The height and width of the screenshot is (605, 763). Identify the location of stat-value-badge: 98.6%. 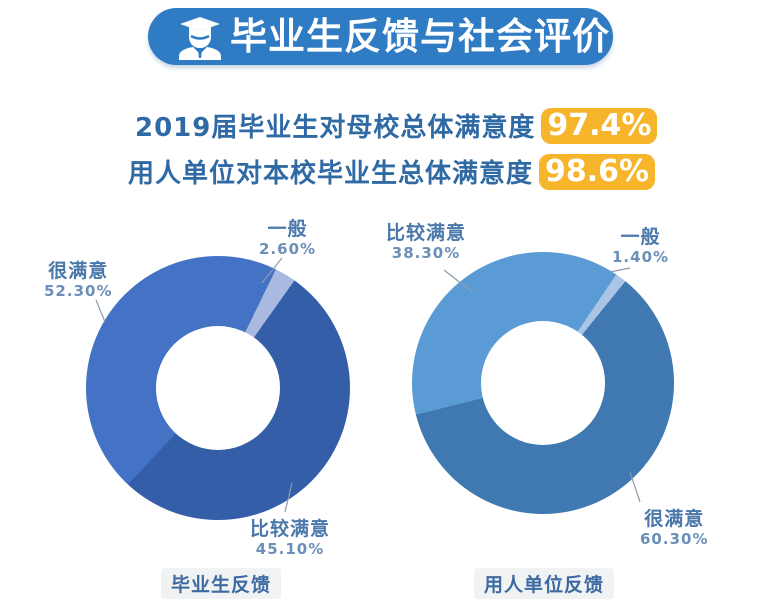
(597, 171).